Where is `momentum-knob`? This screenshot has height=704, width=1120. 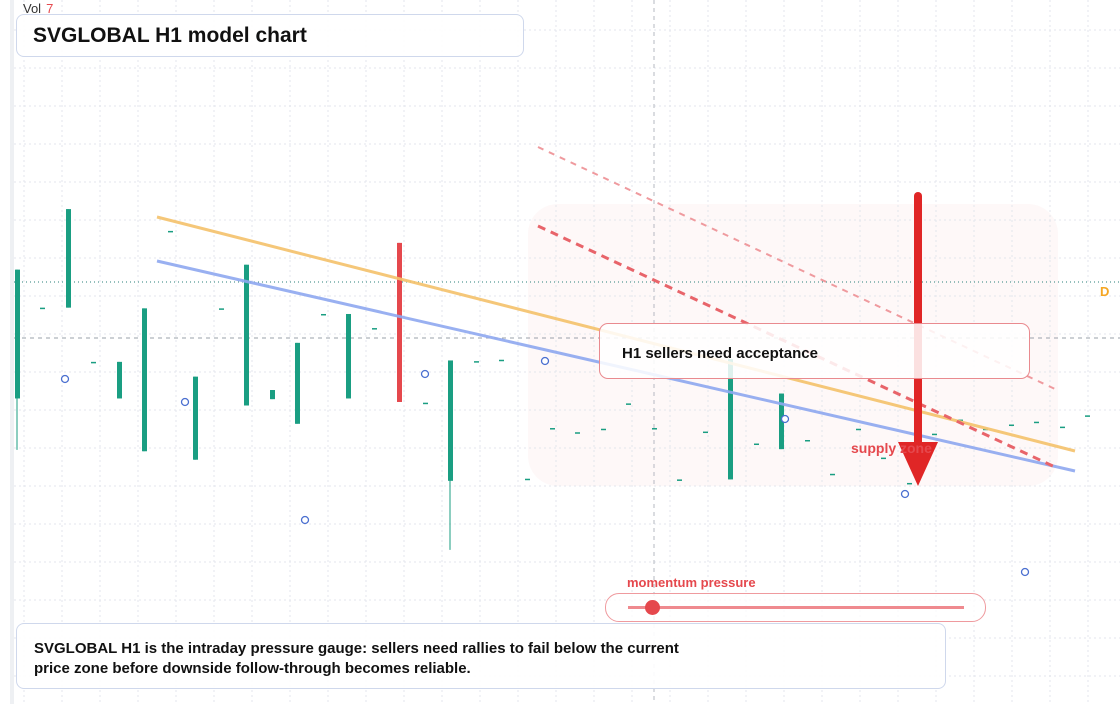 momentum-knob is located at coordinates (652, 607).